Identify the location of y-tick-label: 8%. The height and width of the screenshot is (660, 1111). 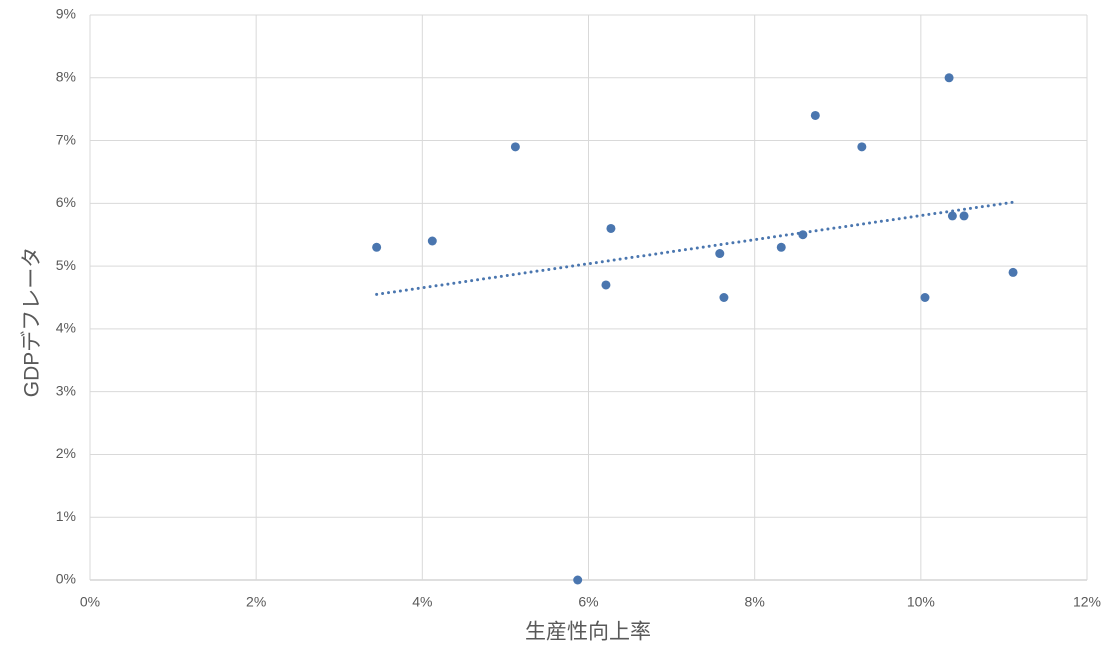
(66, 76).